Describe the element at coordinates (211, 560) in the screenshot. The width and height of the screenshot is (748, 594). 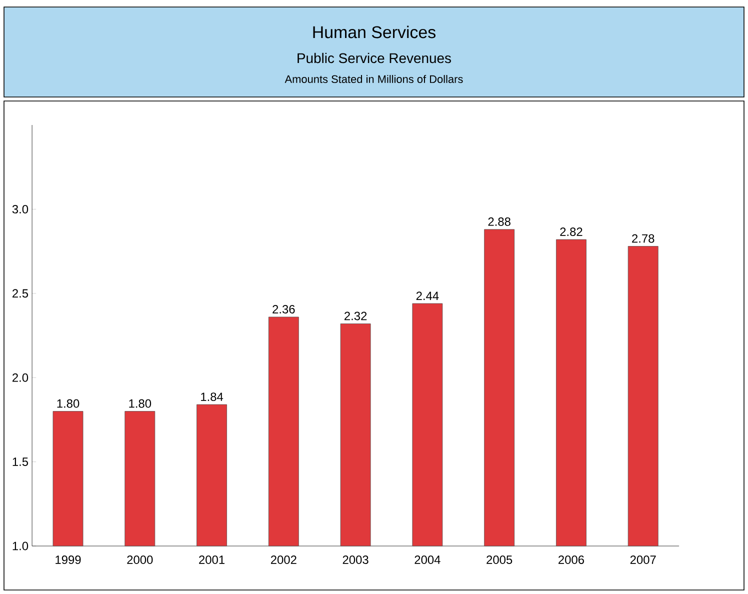
I see `x-tick-label: 2001` at that location.